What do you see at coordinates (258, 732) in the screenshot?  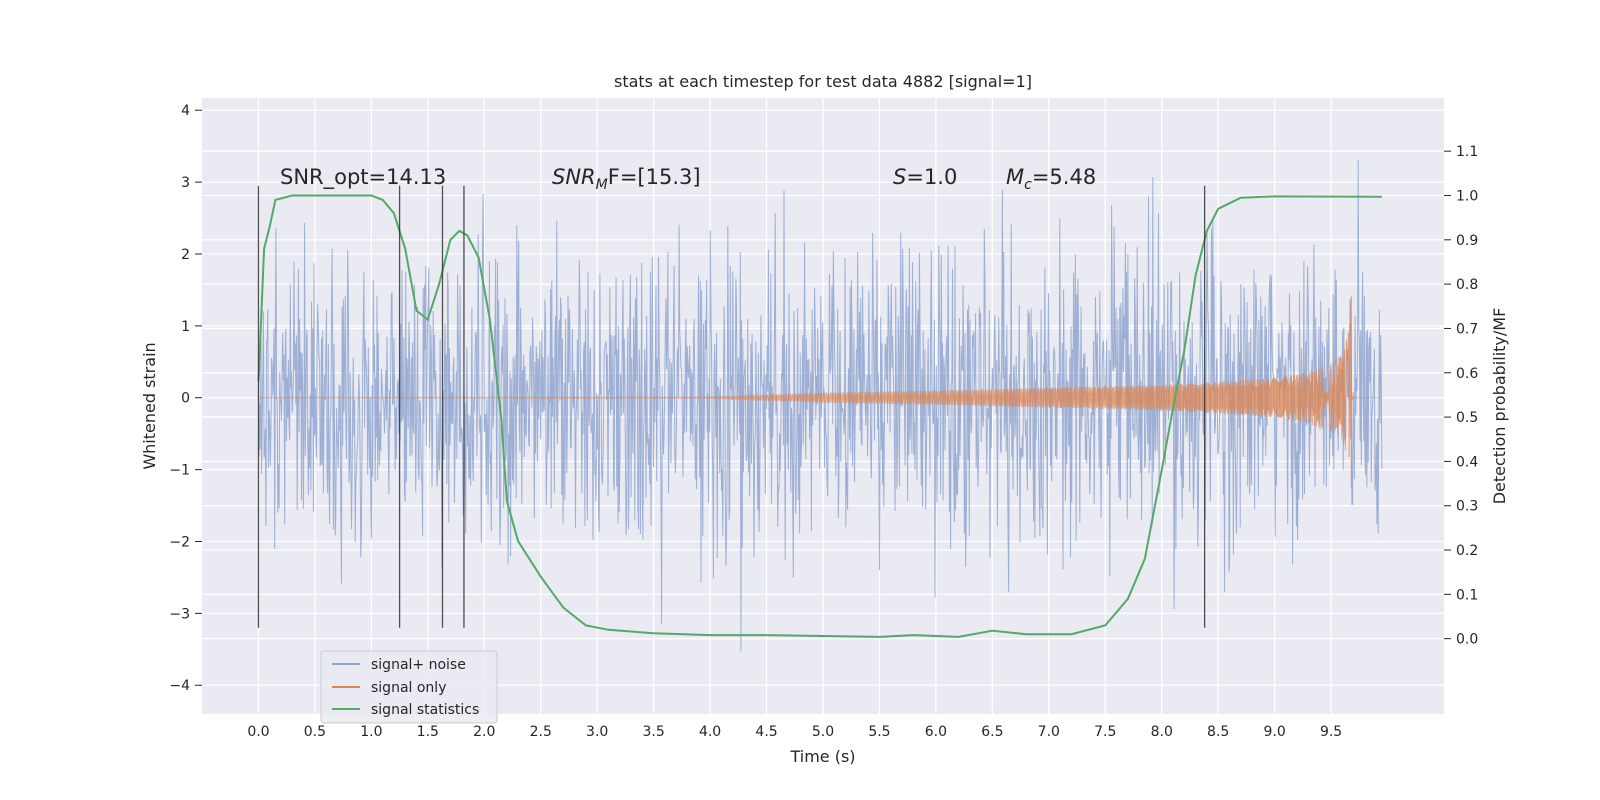 I see `x-tick-label: 0.0` at bounding box center [258, 732].